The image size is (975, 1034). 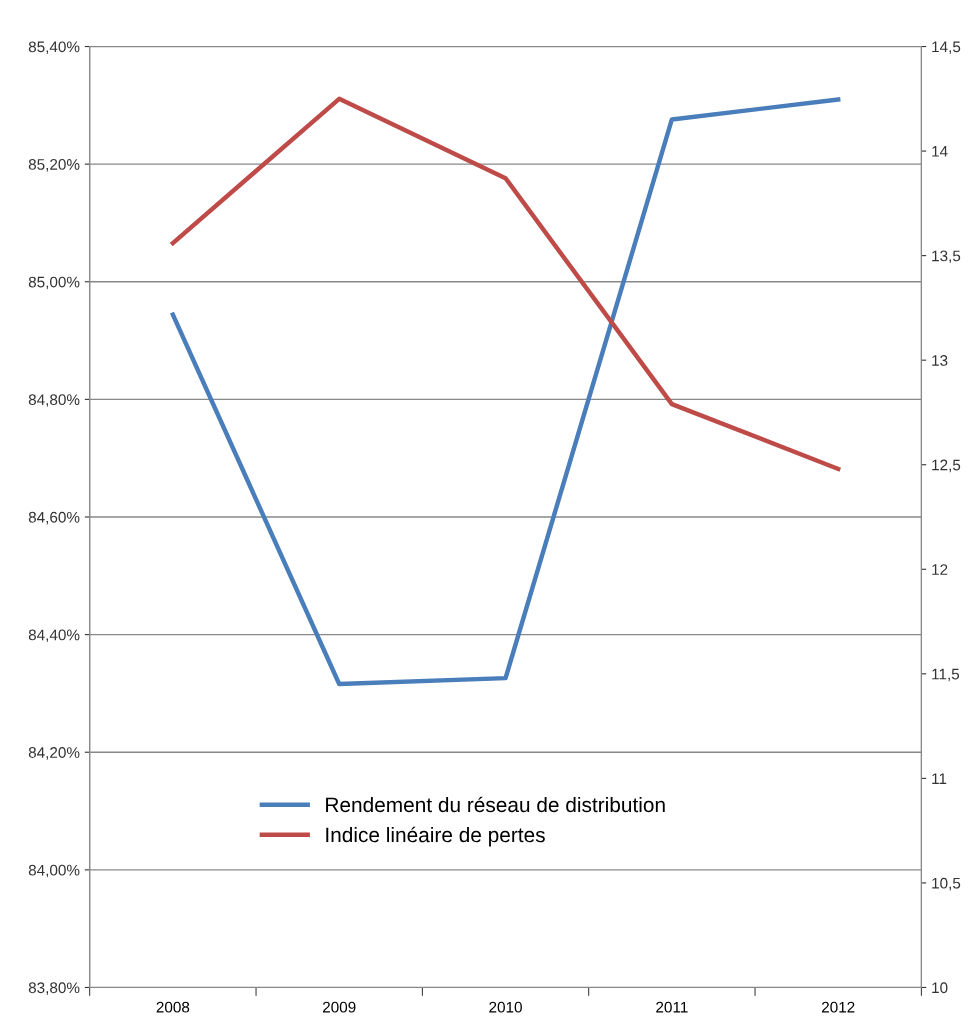 I want to click on legend-label: Indice linéaire de pertes, so click(x=435, y=836).